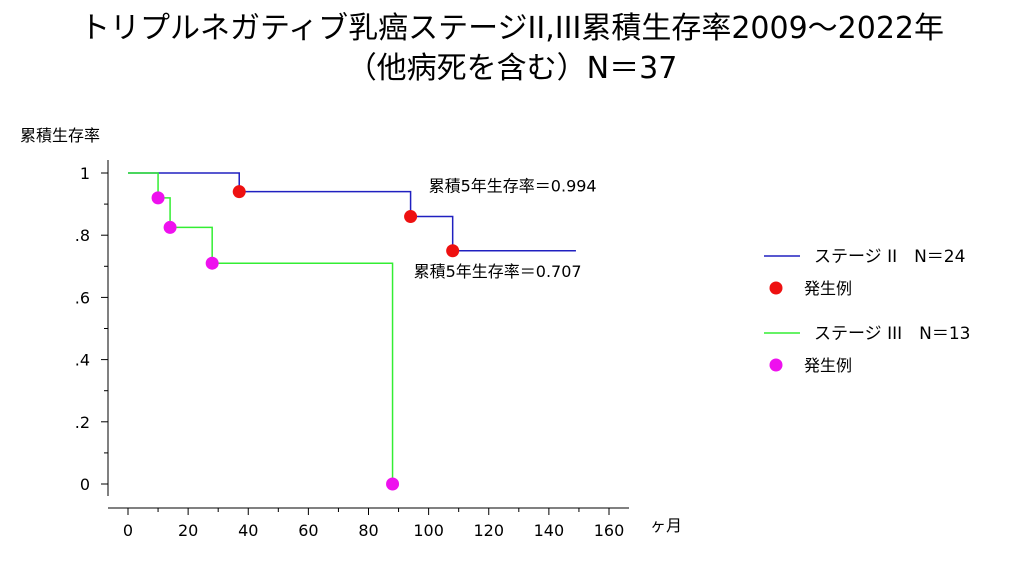  What do you see at coordinates (128, 530) in the screenshot?
I see `x-tick-label: 0` at bounding box center [128, 530].